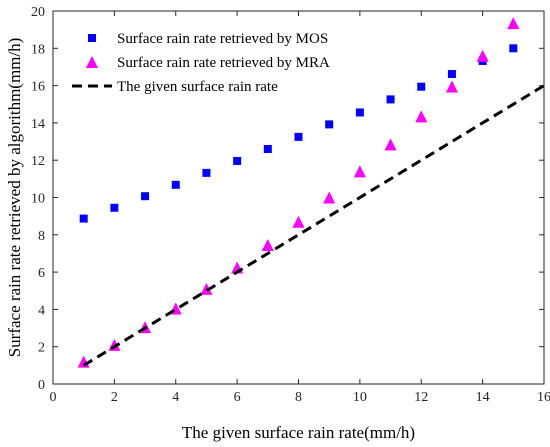  I want to click on legend-marker-square, so click(92, 38).